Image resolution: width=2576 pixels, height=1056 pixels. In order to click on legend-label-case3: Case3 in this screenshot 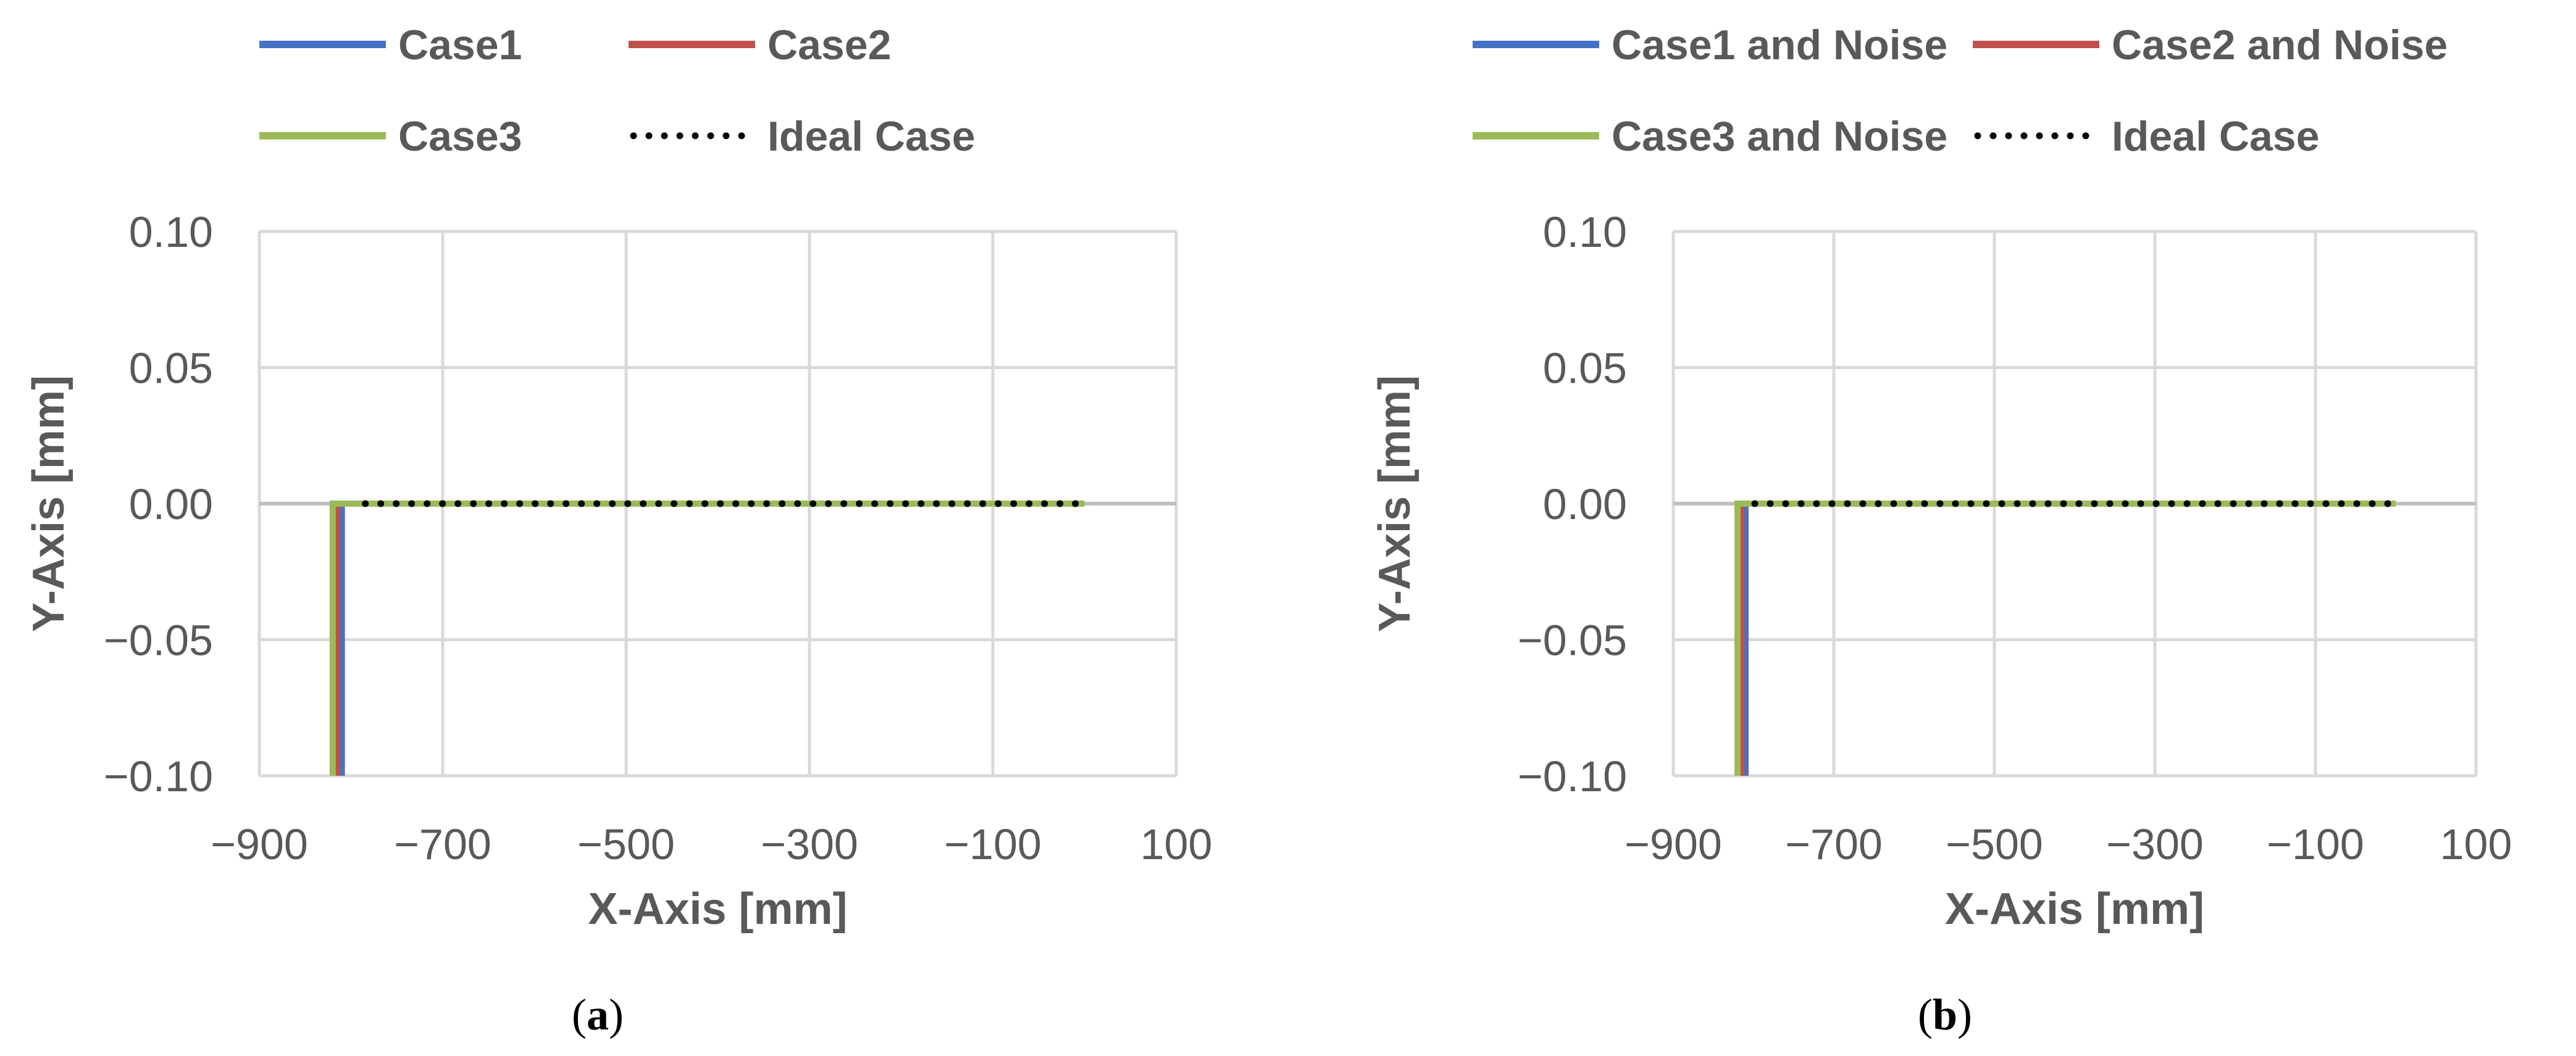, I will do `click(460, 136)`.